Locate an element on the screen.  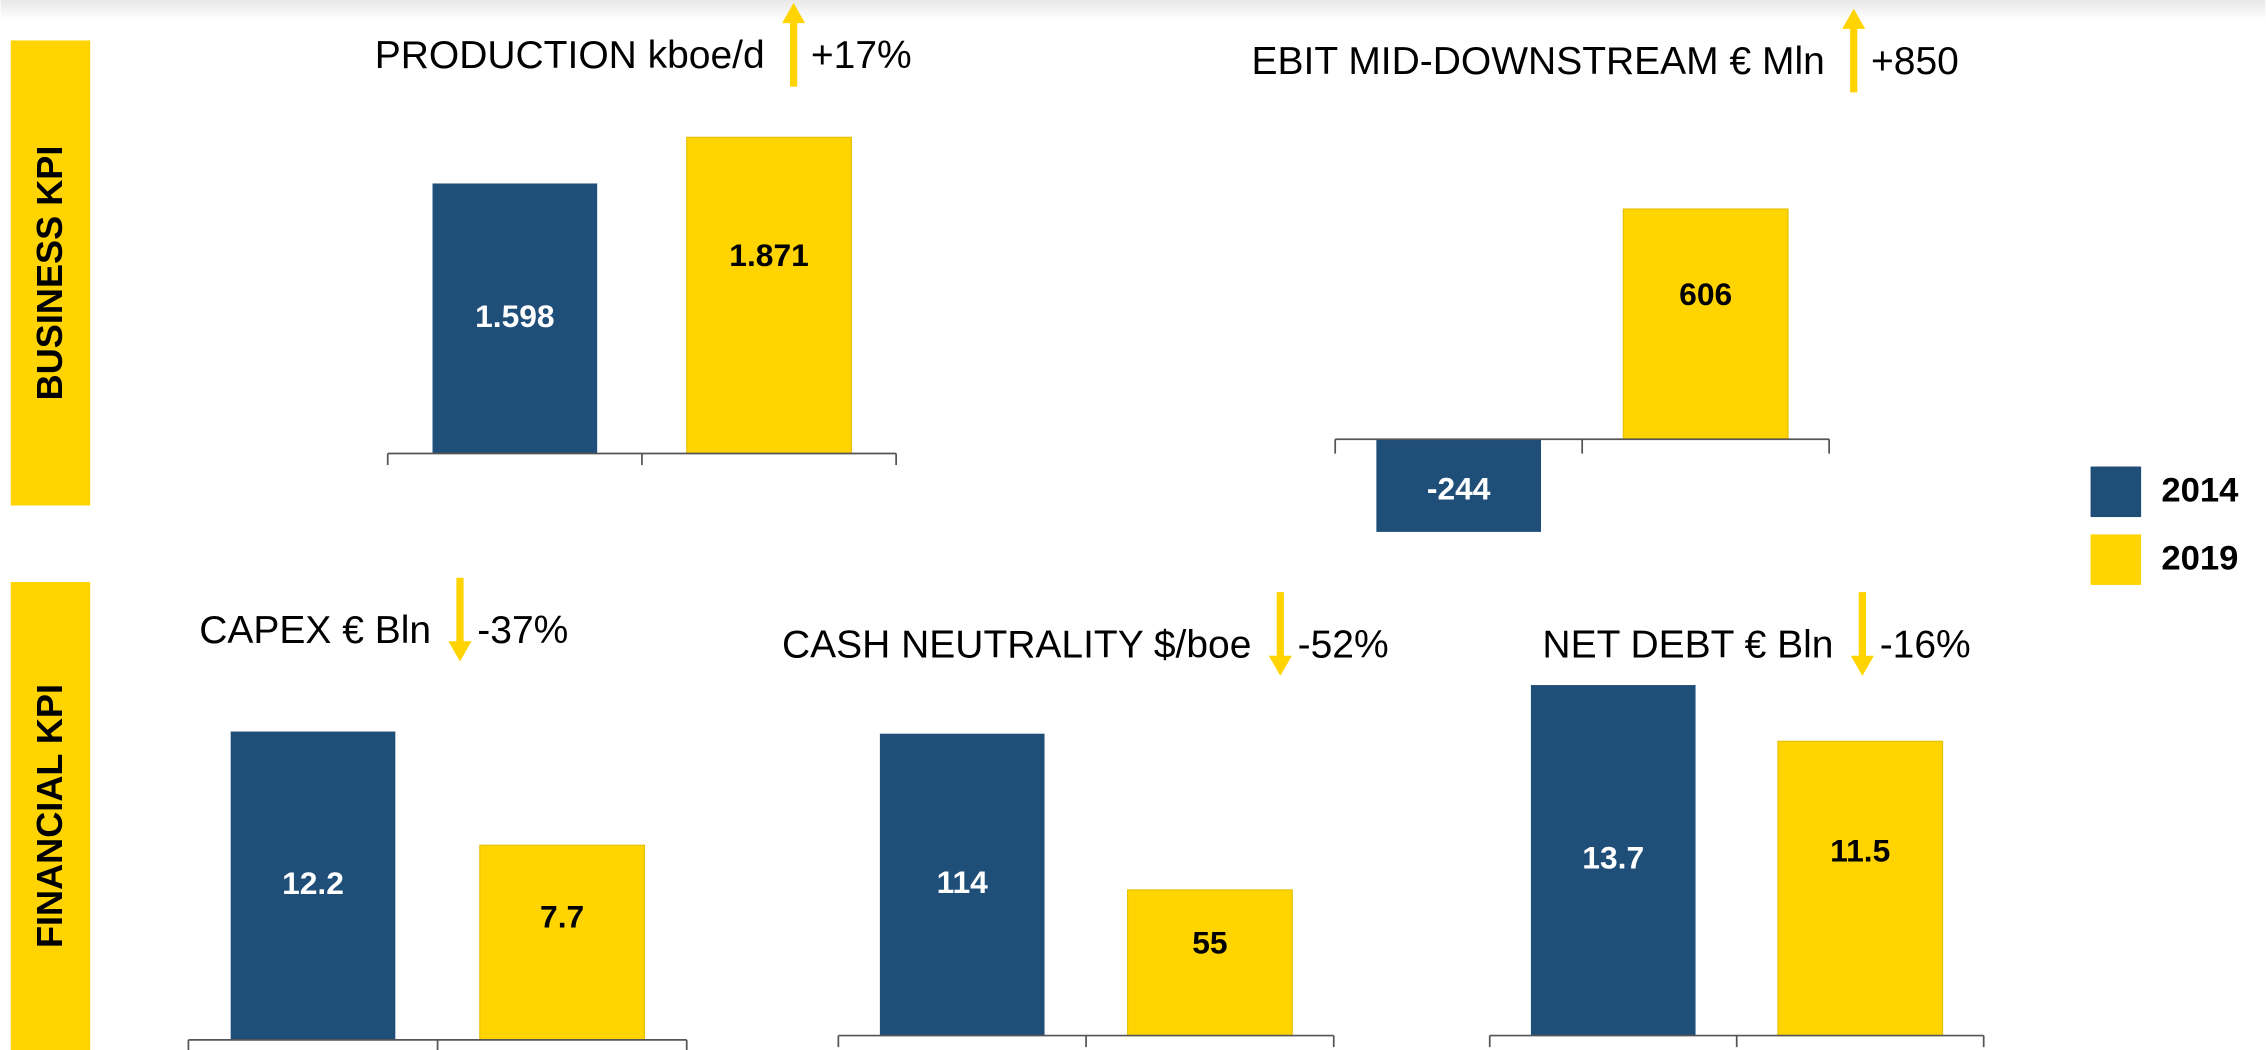
value-label: 11.5 is located at coordinates (1860, 851).